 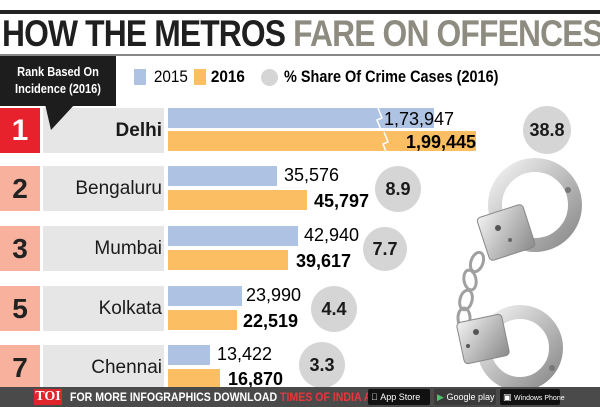 I want to click on value-2015: 35,576, so click(x=312, y=175).